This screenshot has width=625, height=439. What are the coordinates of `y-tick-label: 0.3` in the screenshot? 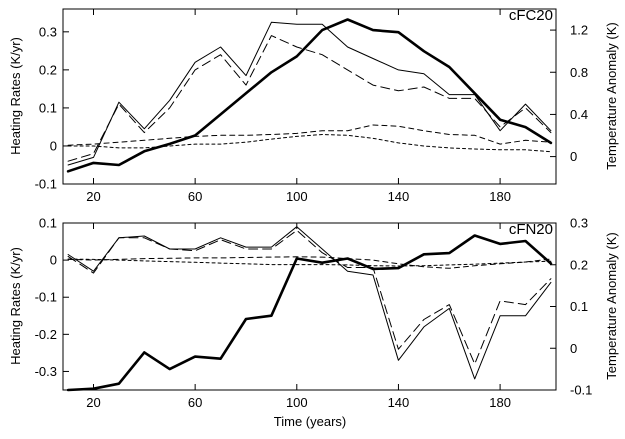 It's located at (48, 31).